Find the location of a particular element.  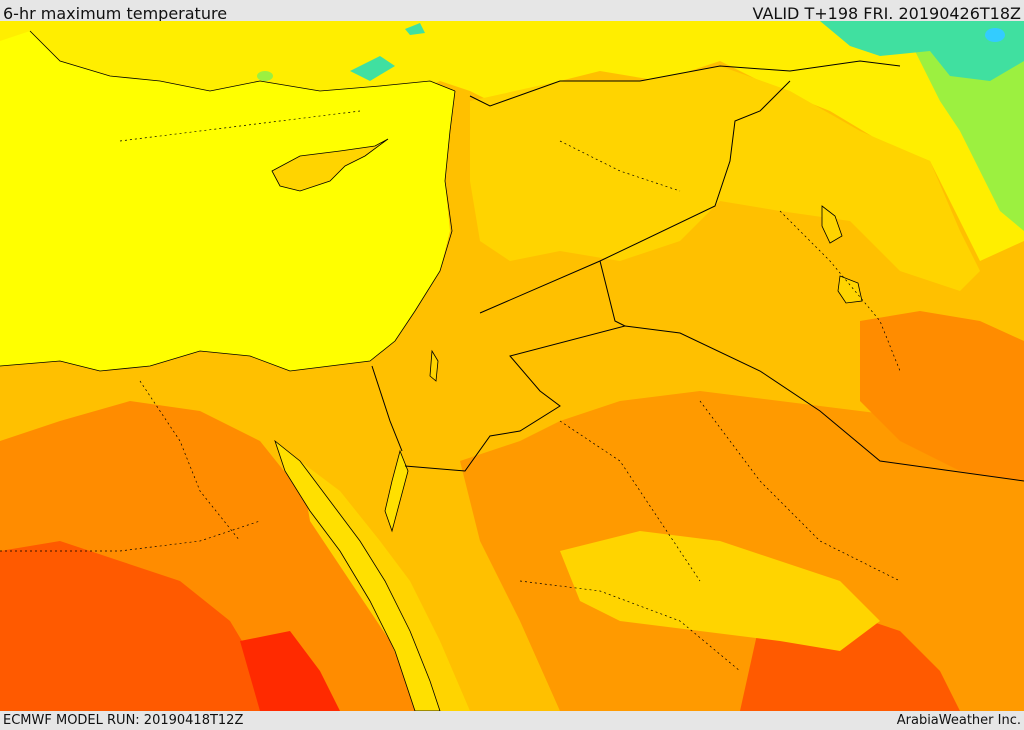

green-spot-a is located at coordinates (265, 76).